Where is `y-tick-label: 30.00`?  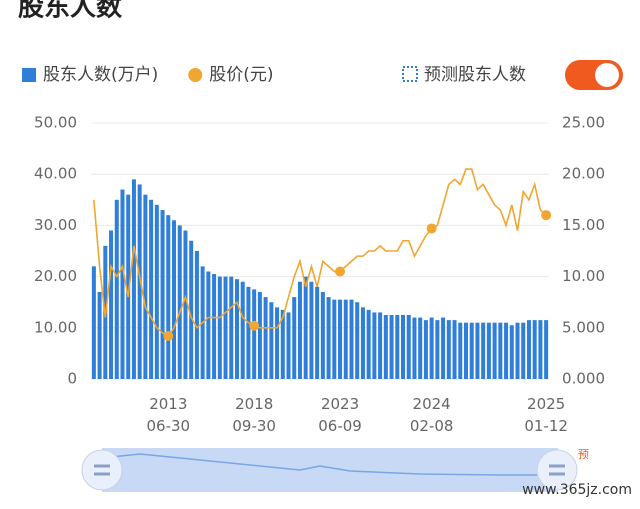 y-tick-label: 30.00 is located at coordinates (55, 225).